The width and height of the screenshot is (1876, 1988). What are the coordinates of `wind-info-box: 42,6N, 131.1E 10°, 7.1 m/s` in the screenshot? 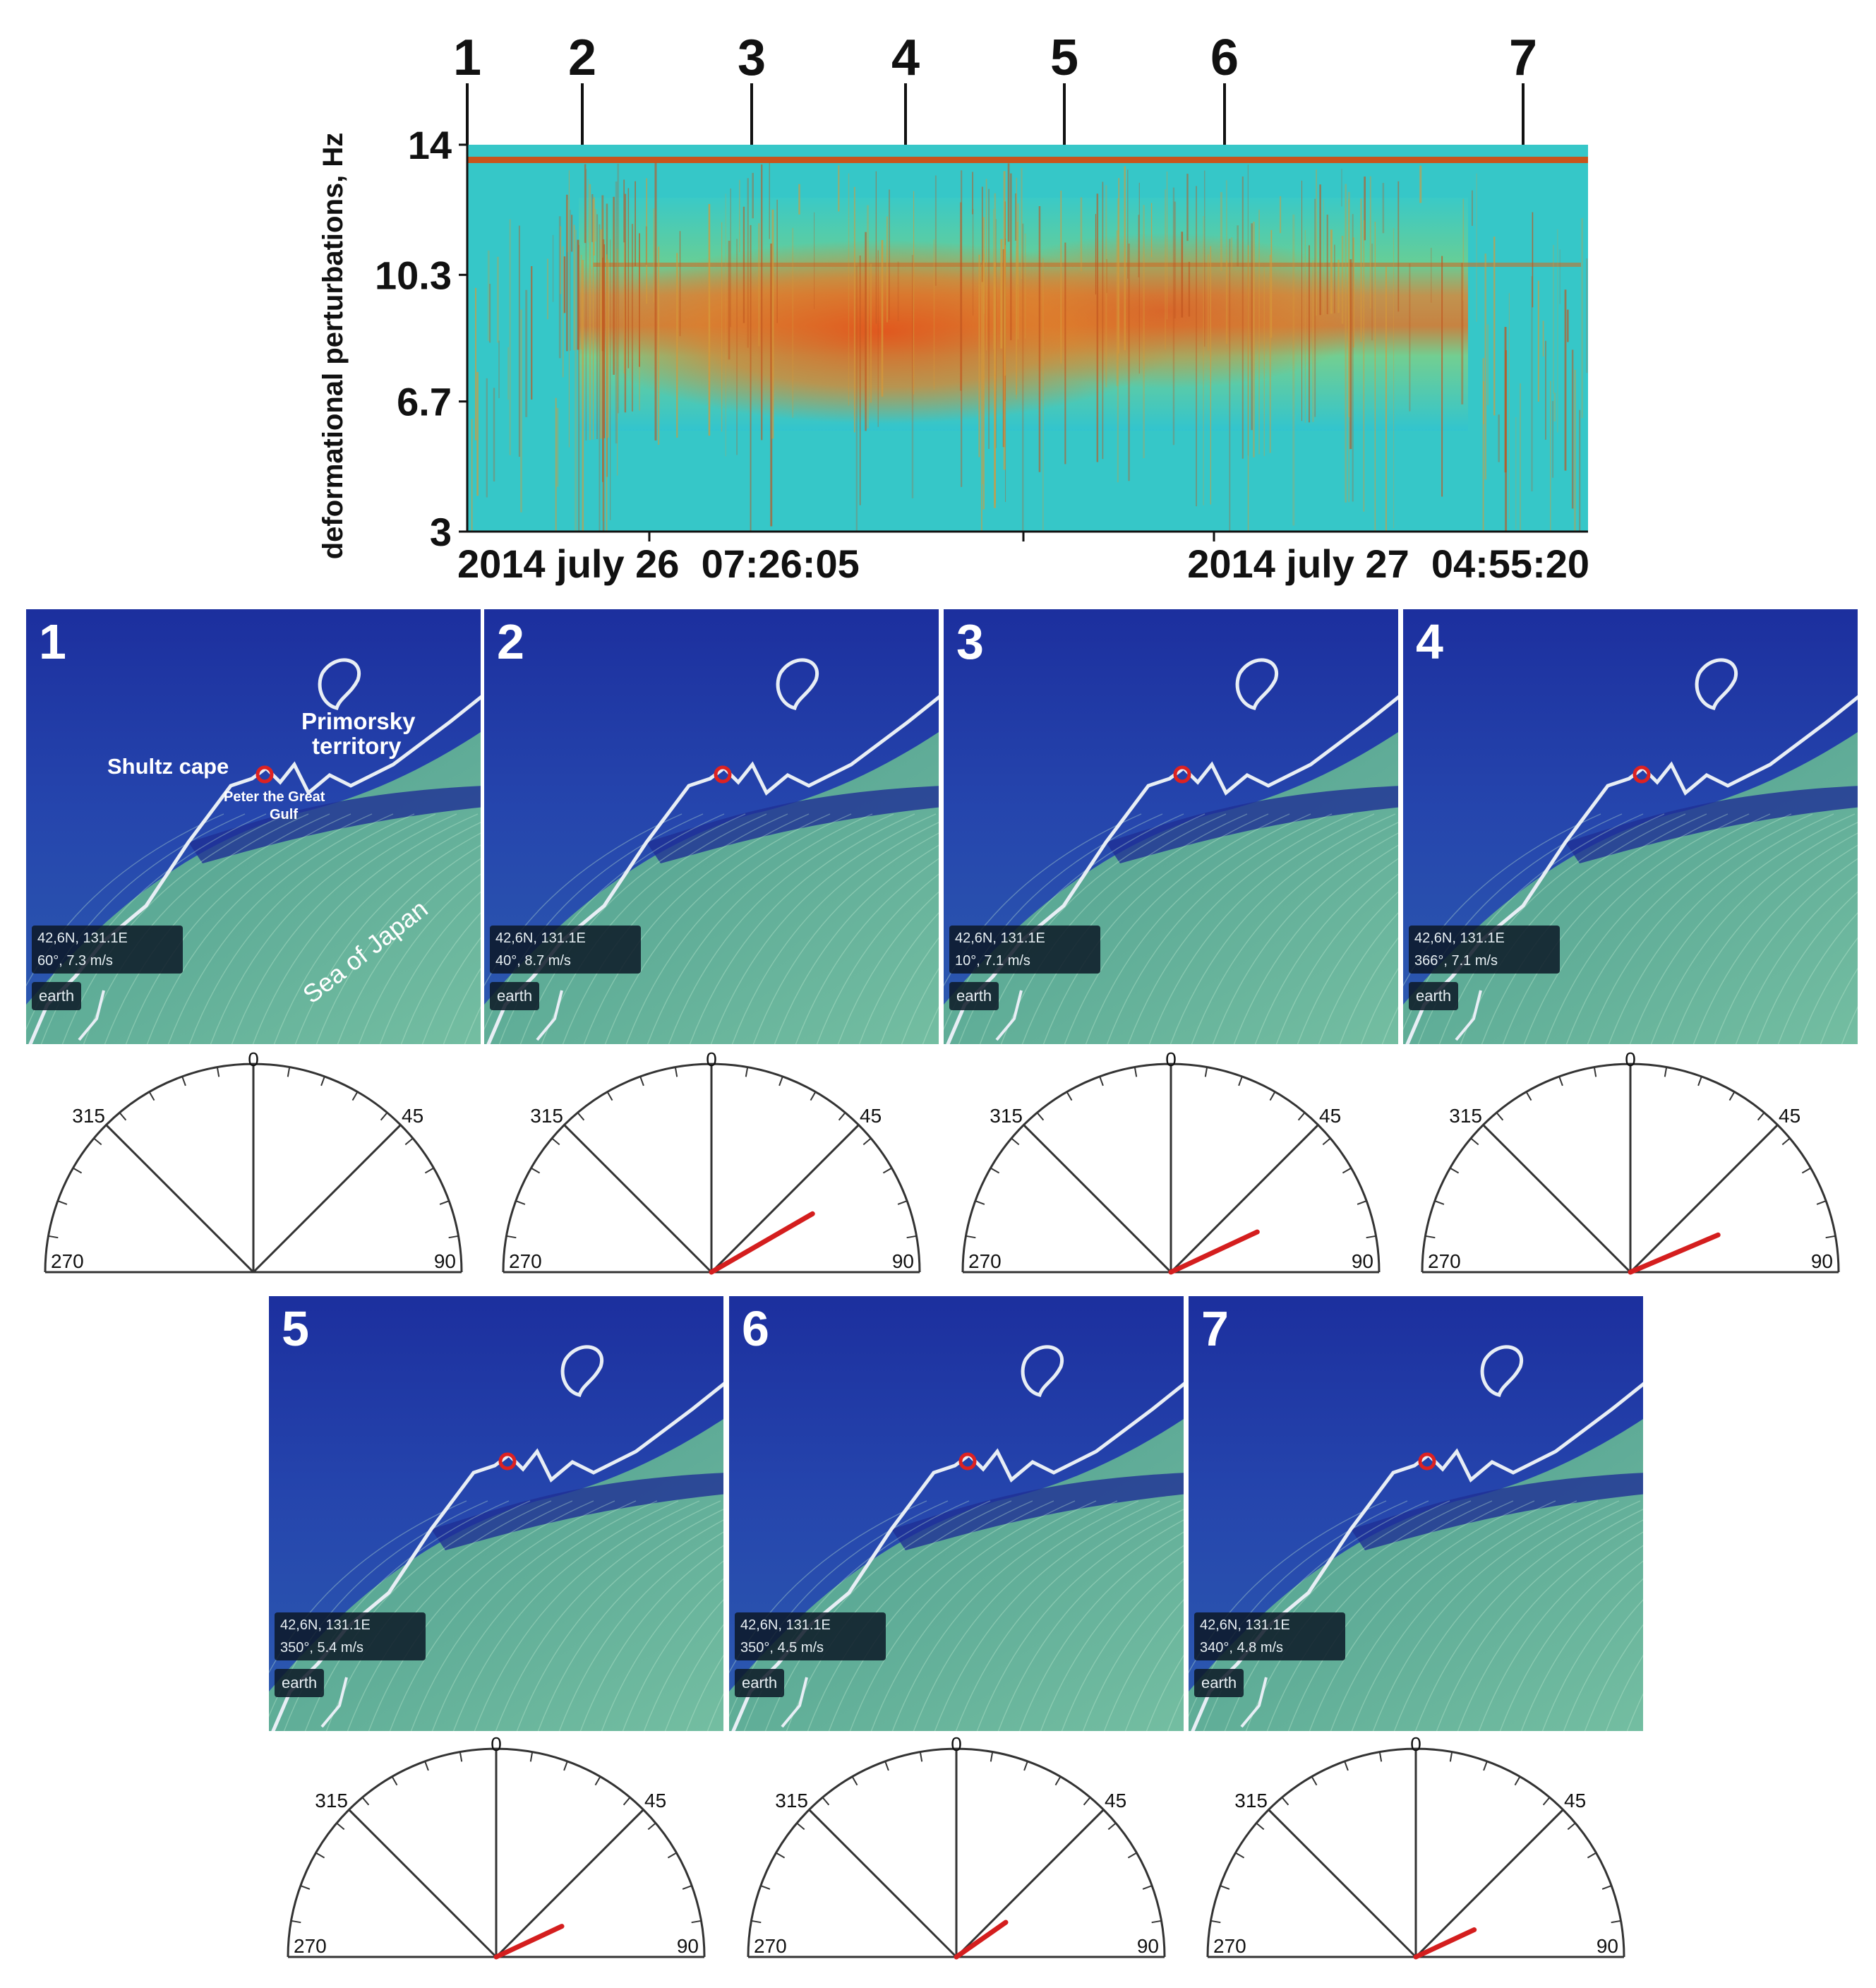 It's located at (1024, 950).